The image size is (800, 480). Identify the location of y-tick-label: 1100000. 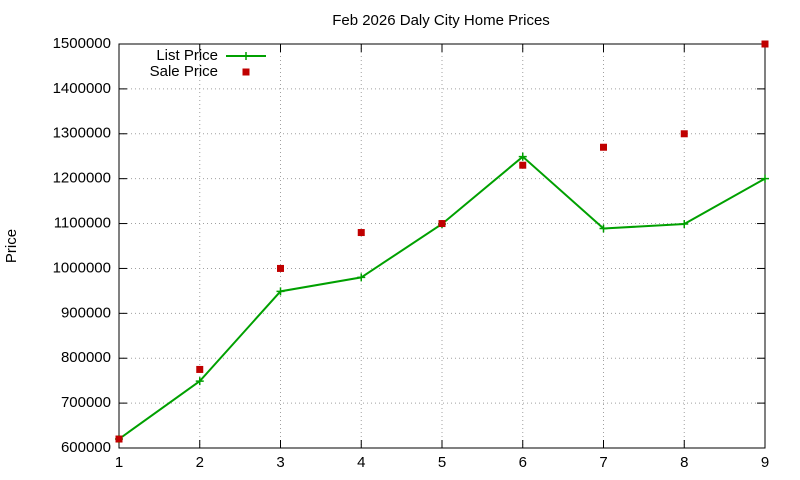
(82, 223).